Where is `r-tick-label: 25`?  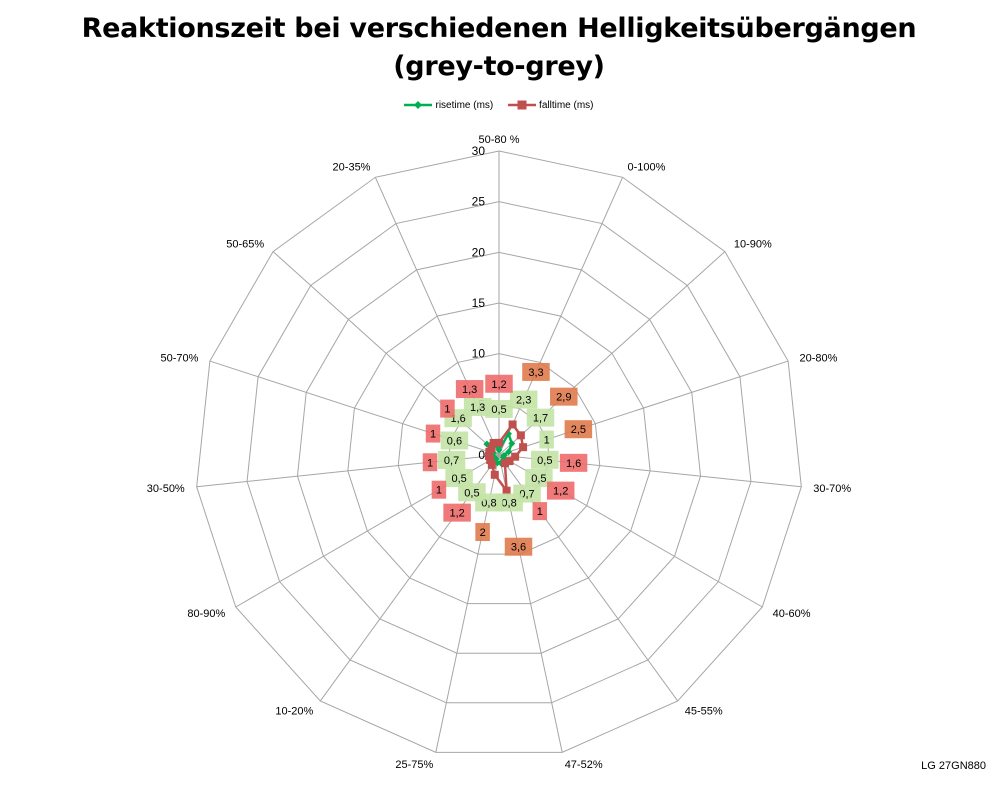
r-tick-label: 25 is located at coordinates (479, 202).